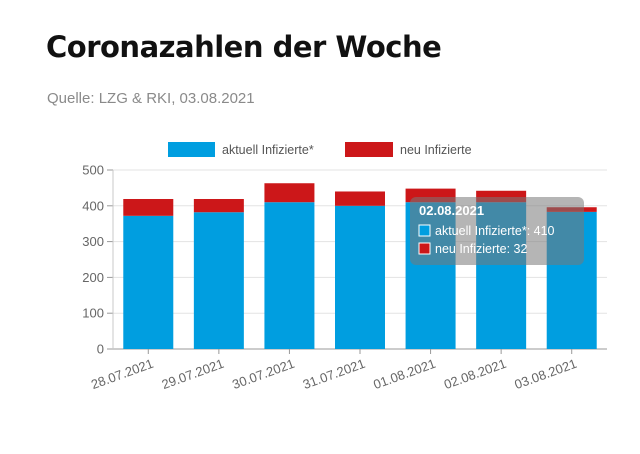 This screenshot has height=454, width=640. Describe the element at coordinates (263, 374) in the screenshot. I see `x-tick-label: 30.07.2021` at that location.